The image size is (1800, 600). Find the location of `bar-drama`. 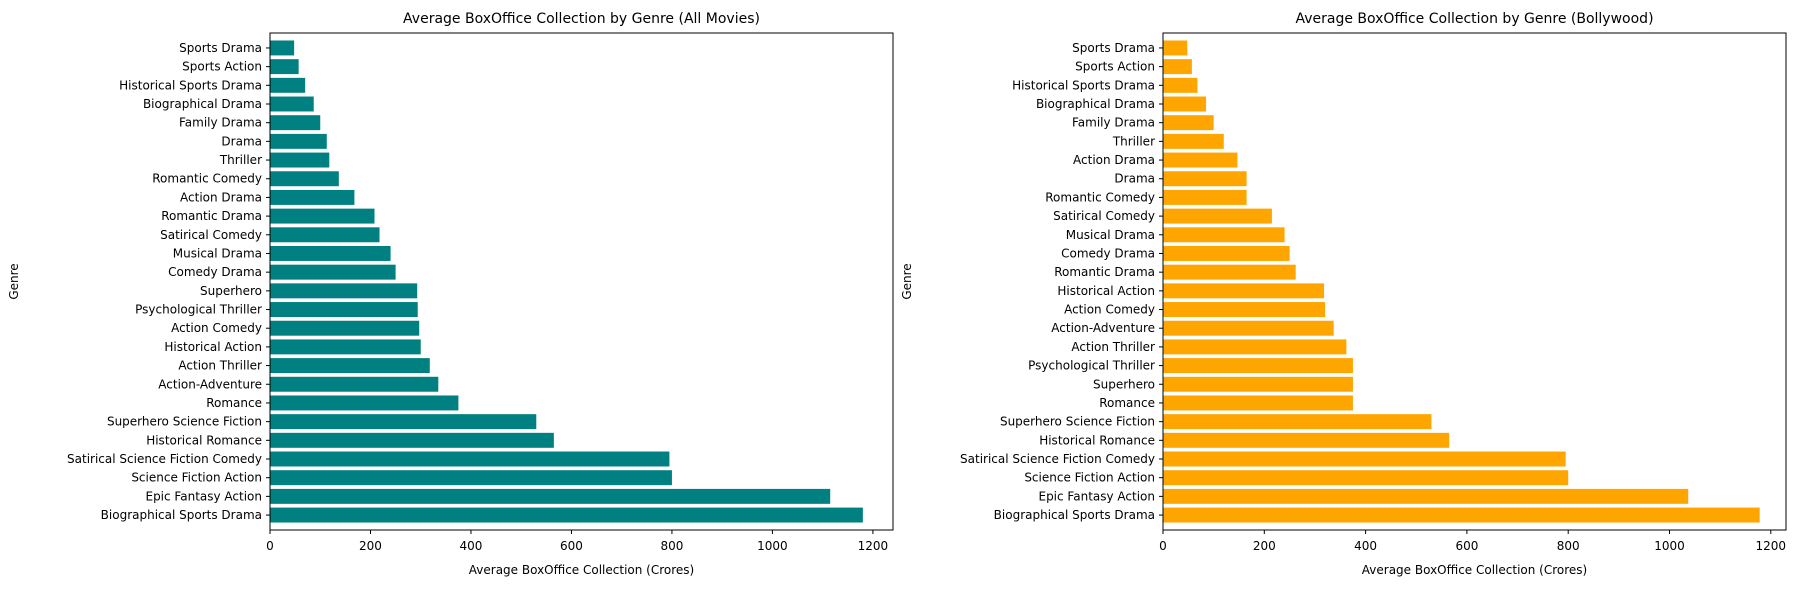

bar-drama is located at coordinates (1205, 179).